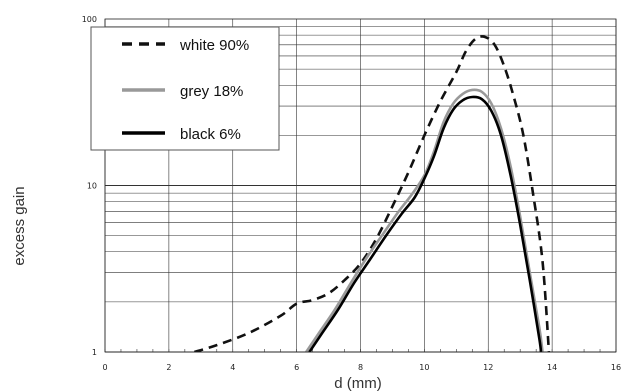 Image resolution: width=622 pixels, height=392 pixels. Describe the element at coordinates (104, 367) in the screenshot. I see `x-tick-label: 0` at that location.